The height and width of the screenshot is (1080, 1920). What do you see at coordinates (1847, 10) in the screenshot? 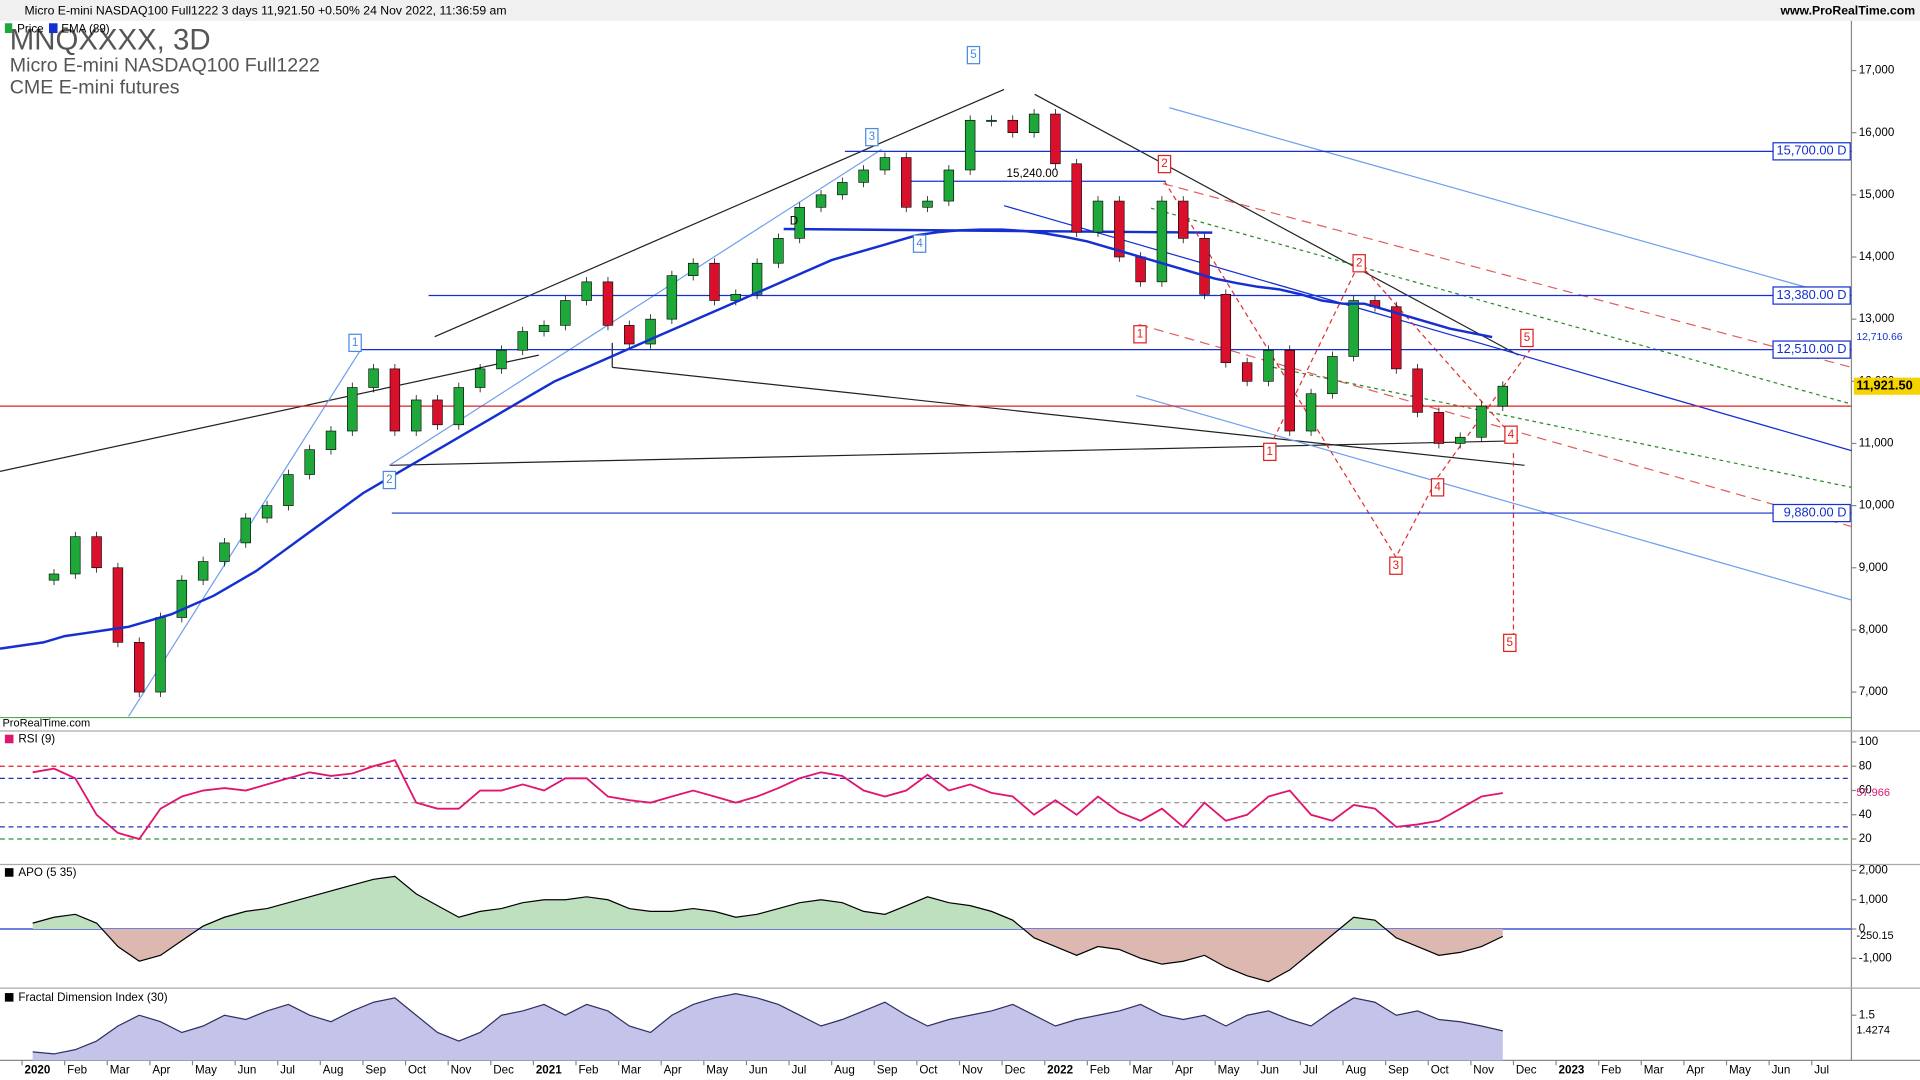
I see `header-site: www.ProRealTime.com` at bounding box center [1847, 10].